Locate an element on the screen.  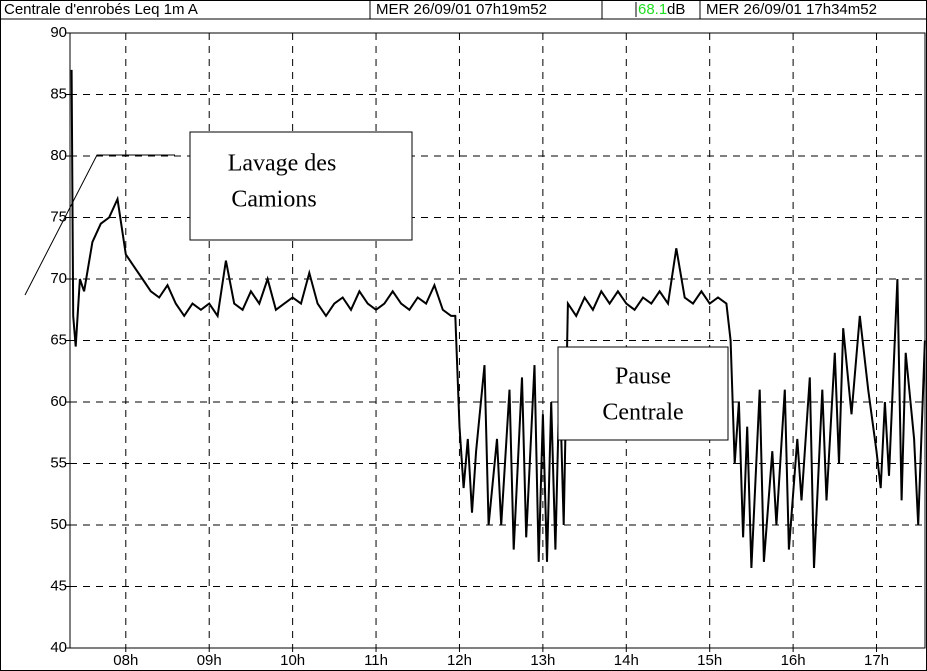
x-tick-label: 08h is located at coordinates (125, 660).